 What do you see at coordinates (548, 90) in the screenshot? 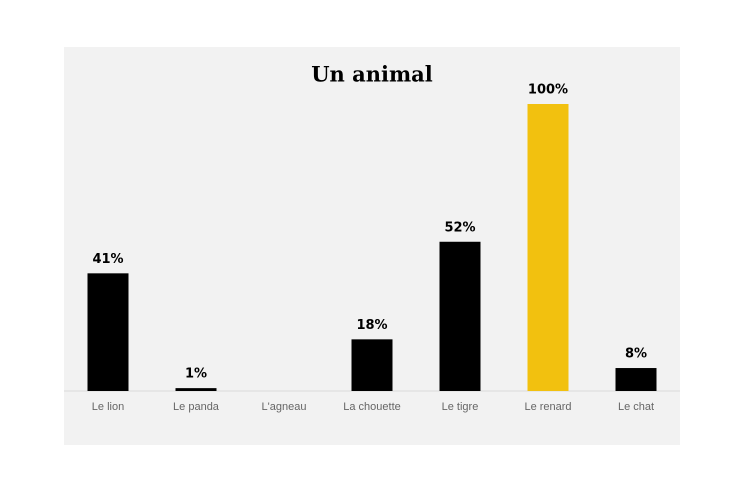
I see `value-label: 100%` at bounding box center [548, 90].